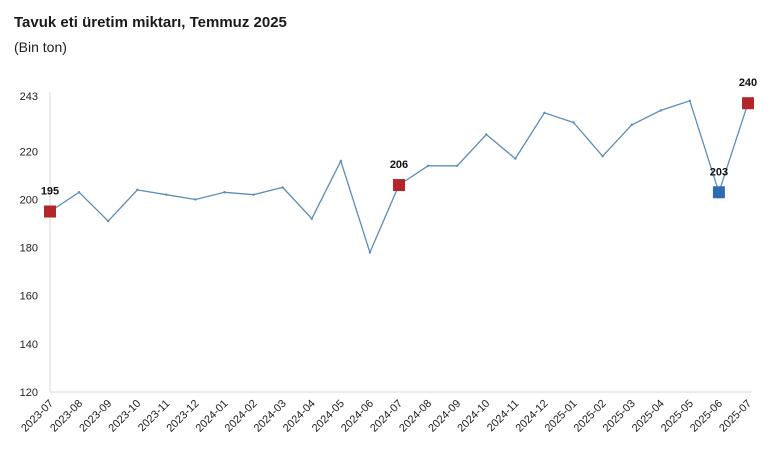 This screenshot has width=770, height=457. I want to click on y-tick-label: 180, so click(29, 249).